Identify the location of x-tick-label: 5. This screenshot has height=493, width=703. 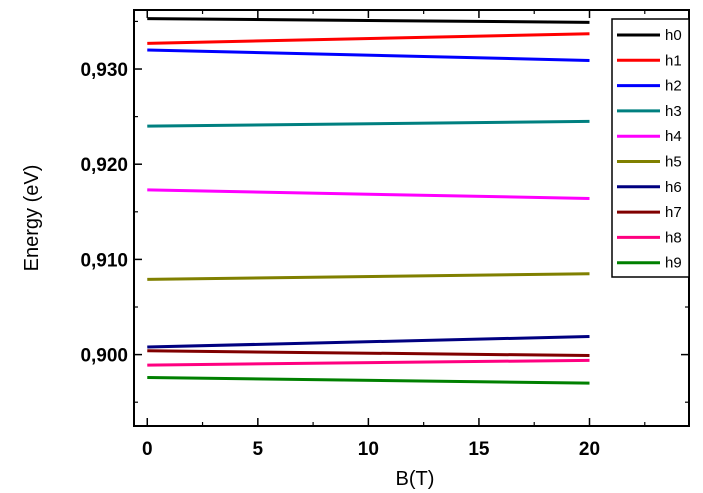
(258, 449).